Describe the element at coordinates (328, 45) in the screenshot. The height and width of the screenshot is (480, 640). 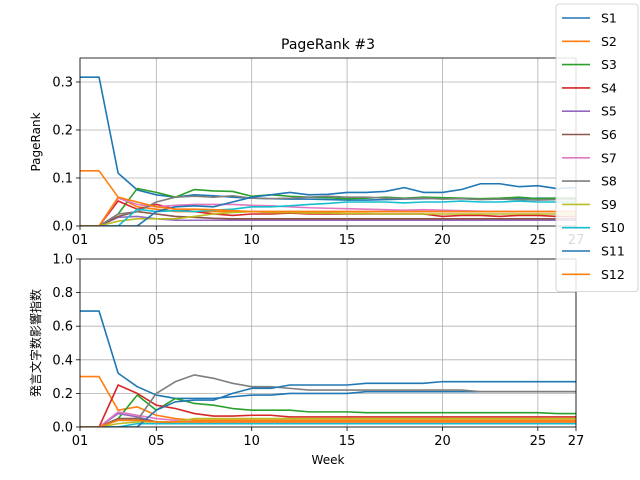
I see `pagerank-chart-title: PageRank #3` at that location.